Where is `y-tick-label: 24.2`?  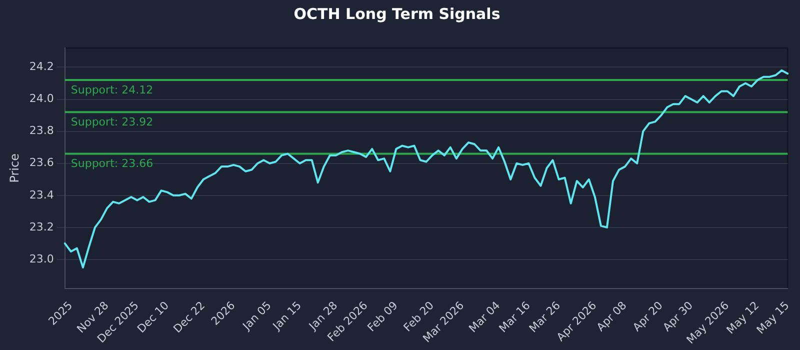 y-tick-label: 24.2 is located at coordinates (41, 67).